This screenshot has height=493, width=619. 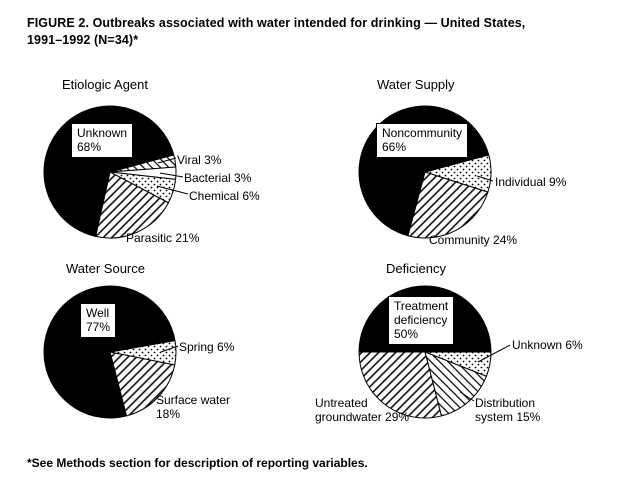 I want to click on box-label-unknown: Unknown 68%, so click(x=102, y=140).